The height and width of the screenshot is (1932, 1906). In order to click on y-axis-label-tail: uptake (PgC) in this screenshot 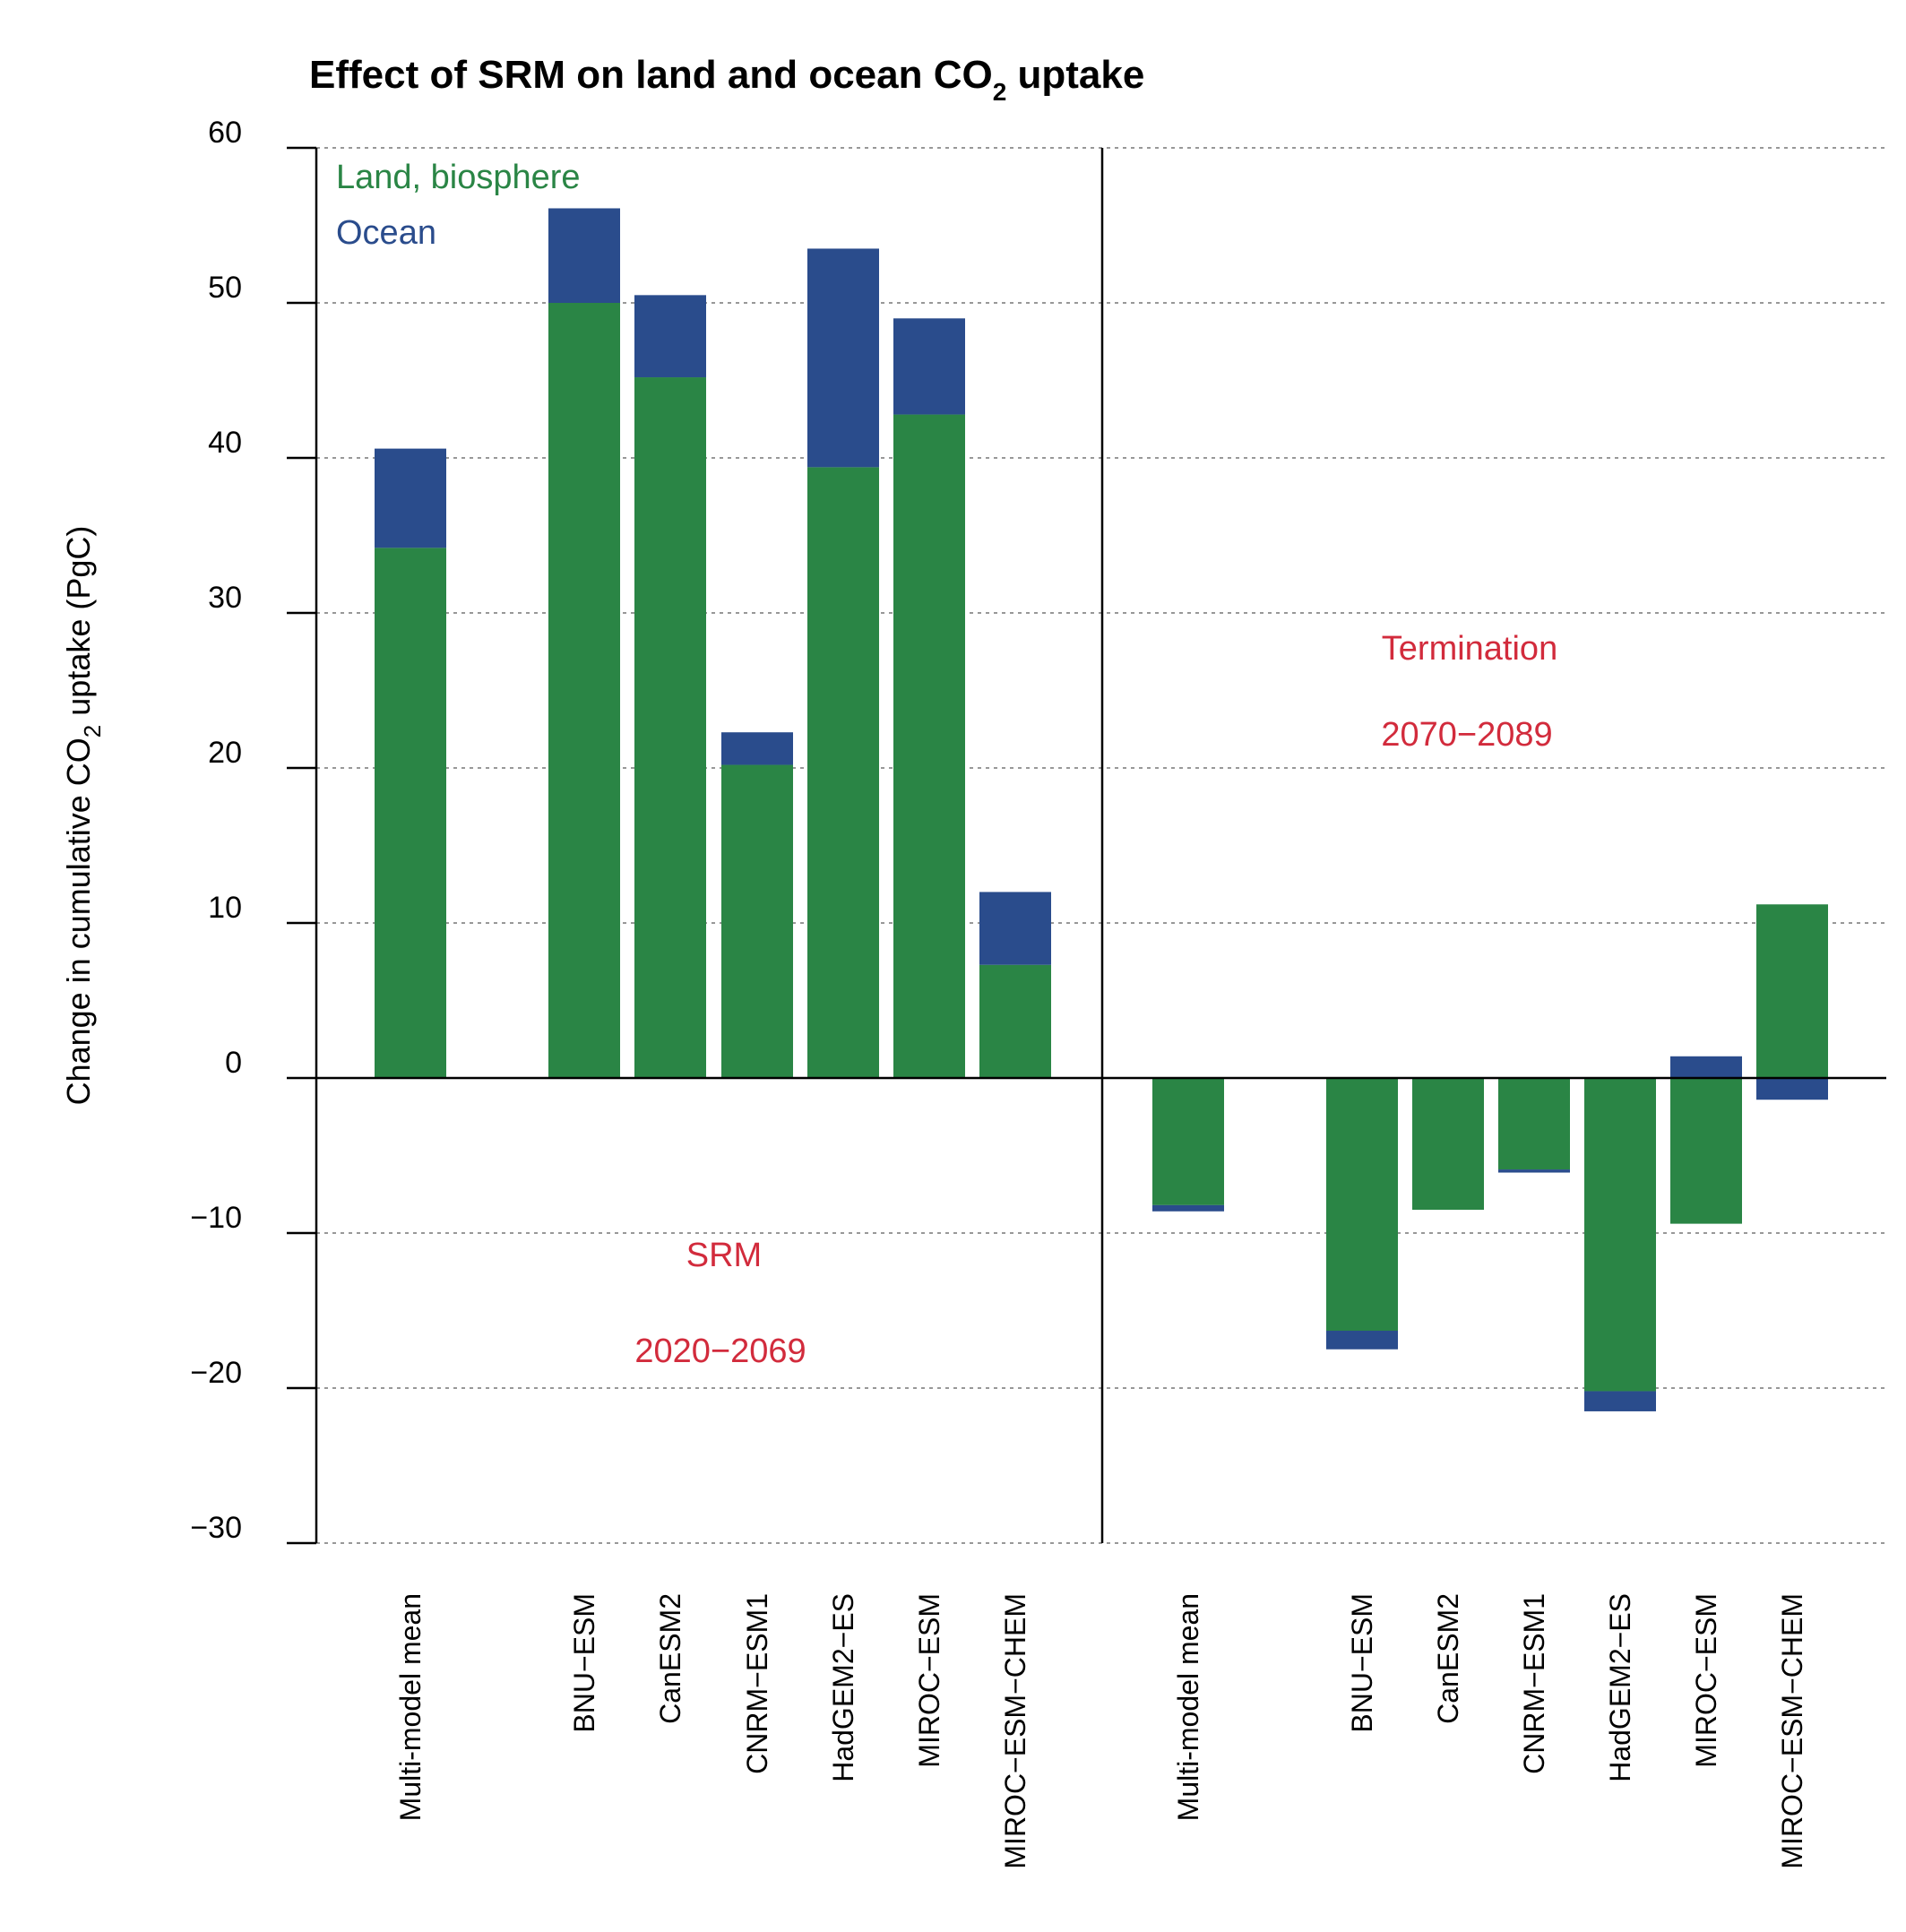, I will do `click(78, 625)`.